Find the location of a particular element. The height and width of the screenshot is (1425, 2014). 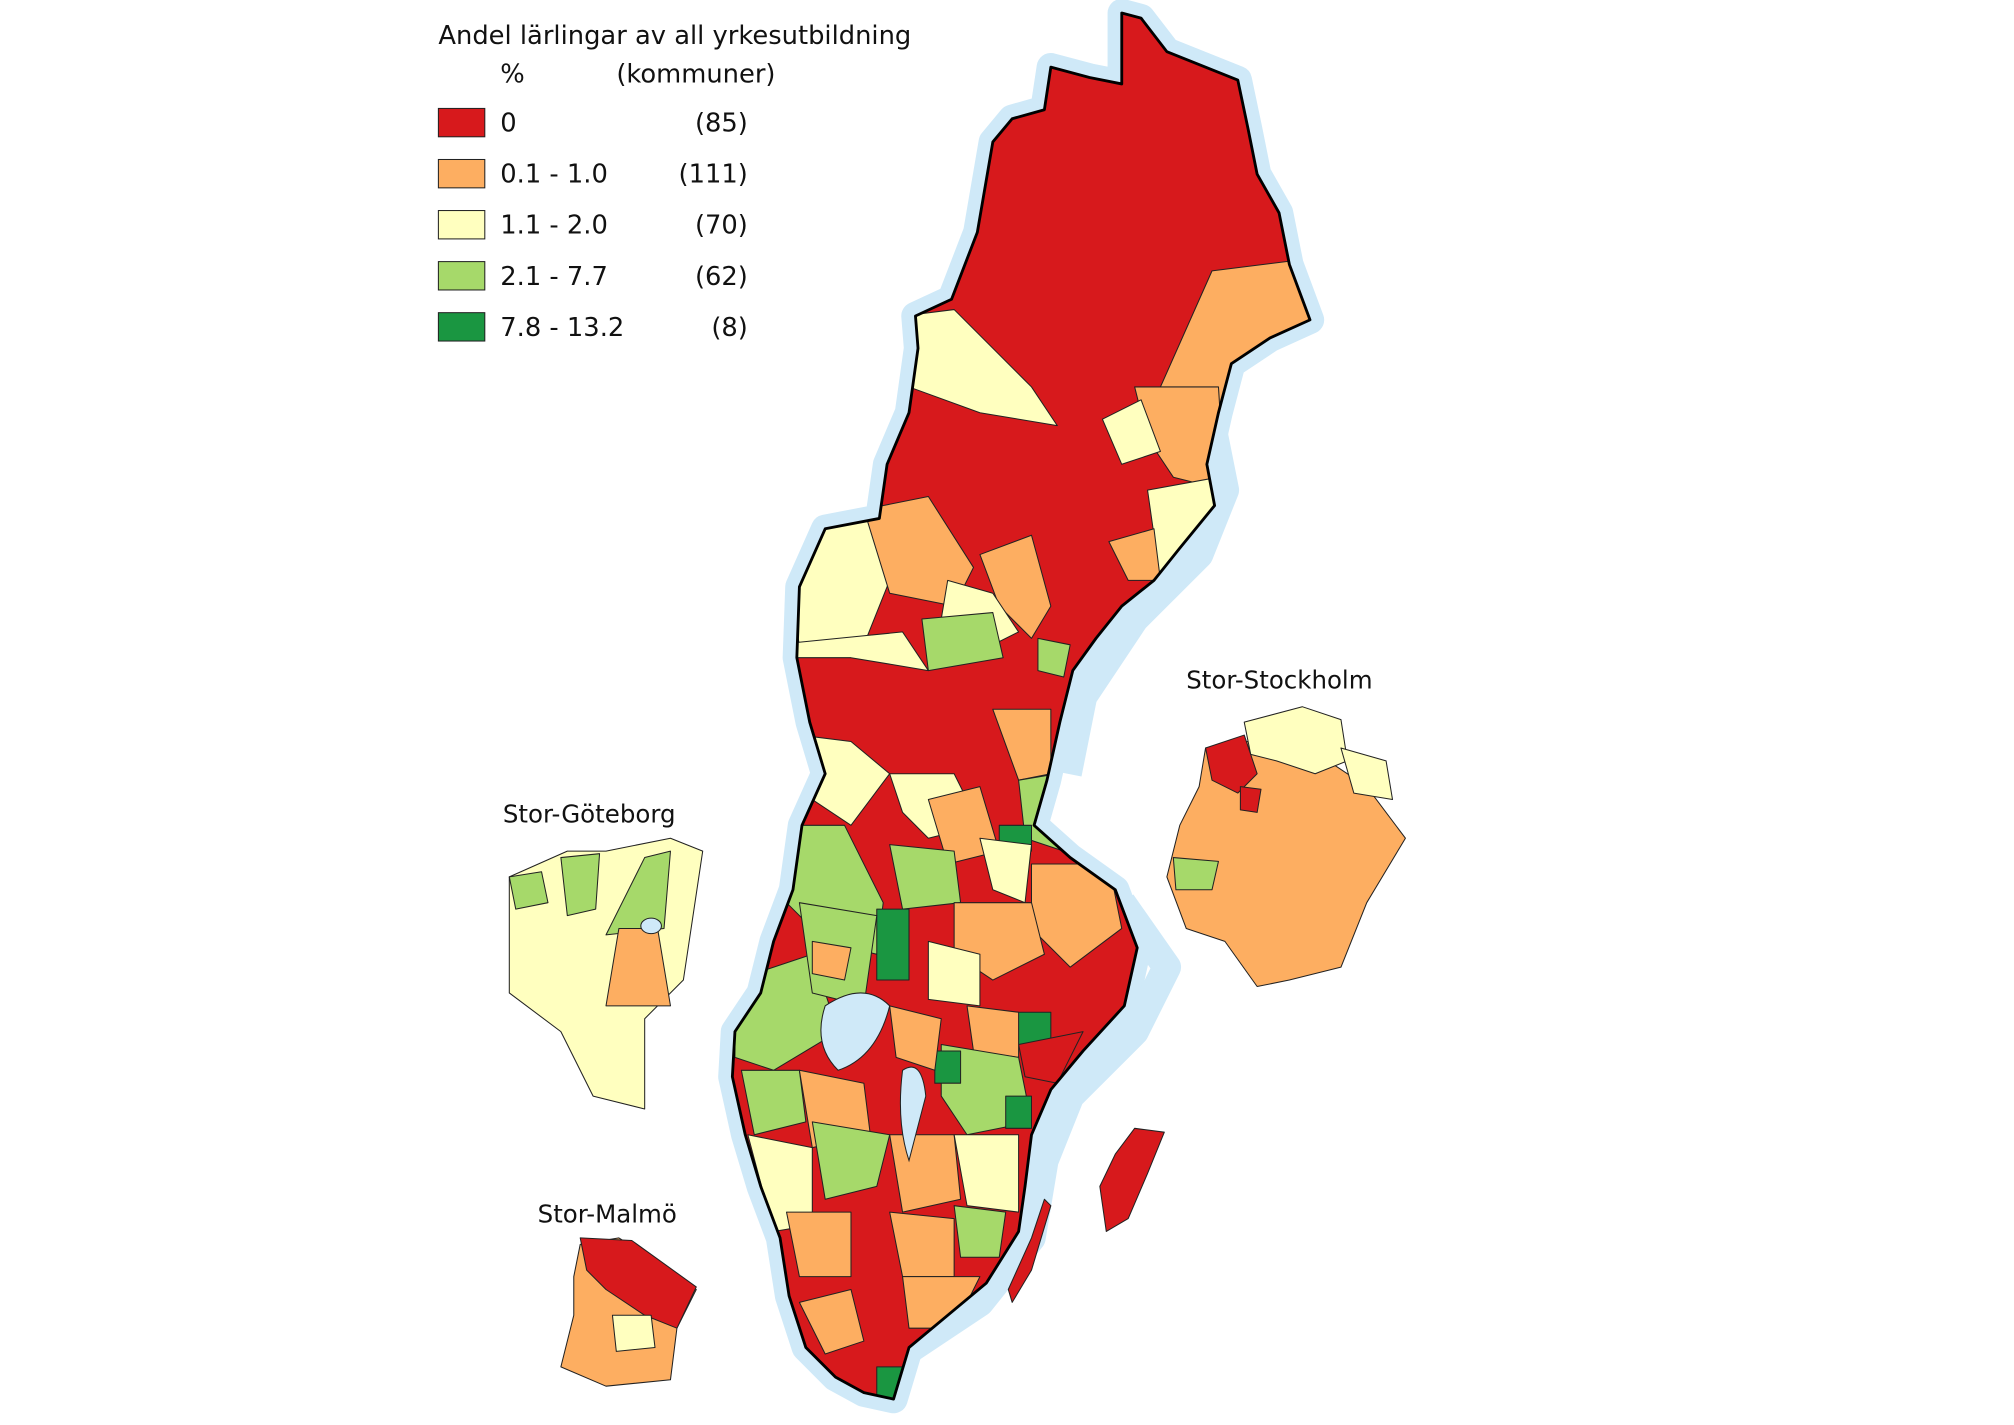

legend-count: (70) is located at coordinates (721, 226).